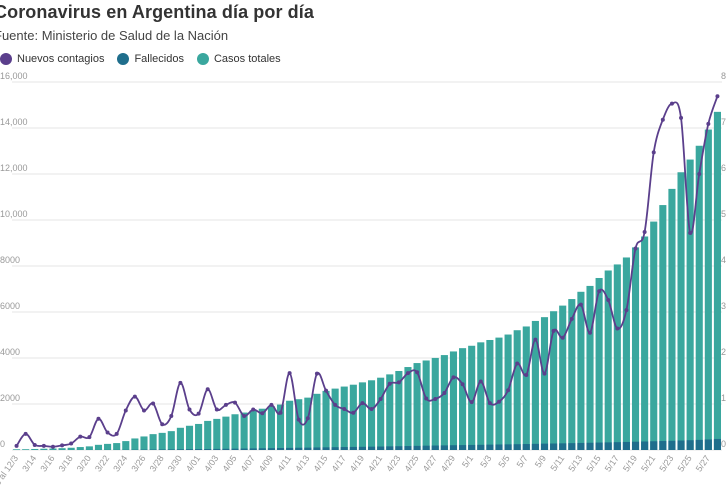 The width and height of the screenshot is (728, 500). Describe the element at coordinates (467, 461) in the screenshot. I see `x-axis-tick-label: 5/1` at that location.